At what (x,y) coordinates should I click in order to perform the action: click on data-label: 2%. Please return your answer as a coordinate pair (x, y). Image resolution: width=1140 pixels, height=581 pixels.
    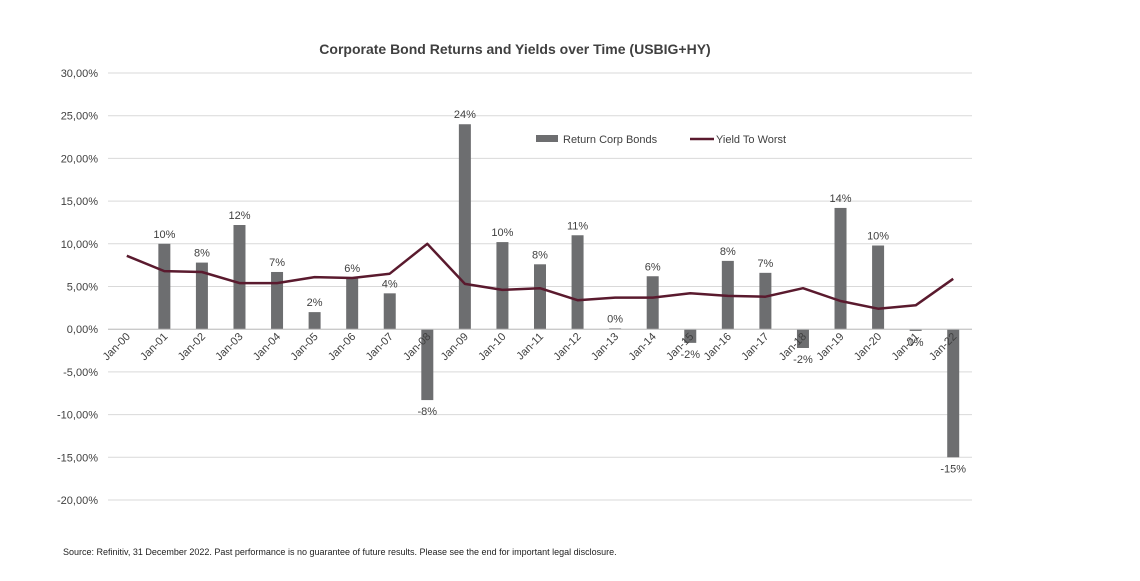
    Looking at the image, I should click on (315, 303).